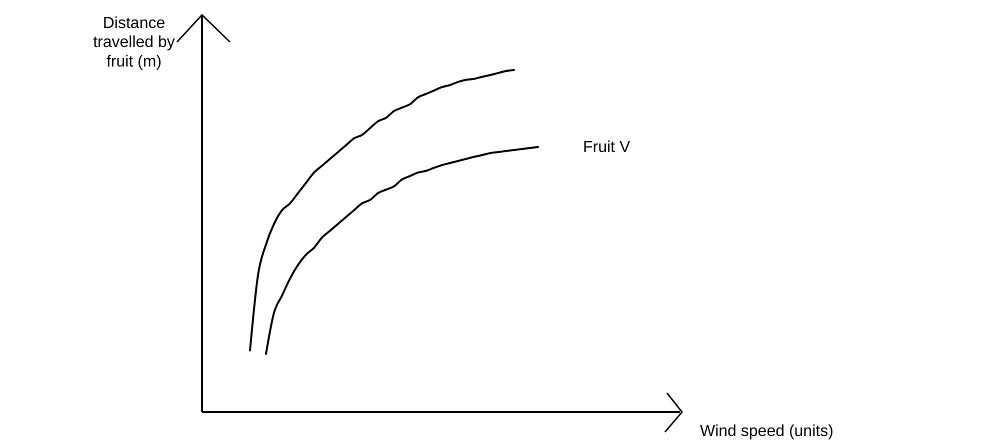 The width and height of the screenshot is (987, 446). Describe the element at coordinates (767, 431) in the screenshot. I see `x-axis-title: Wind speed (units)` at that location.